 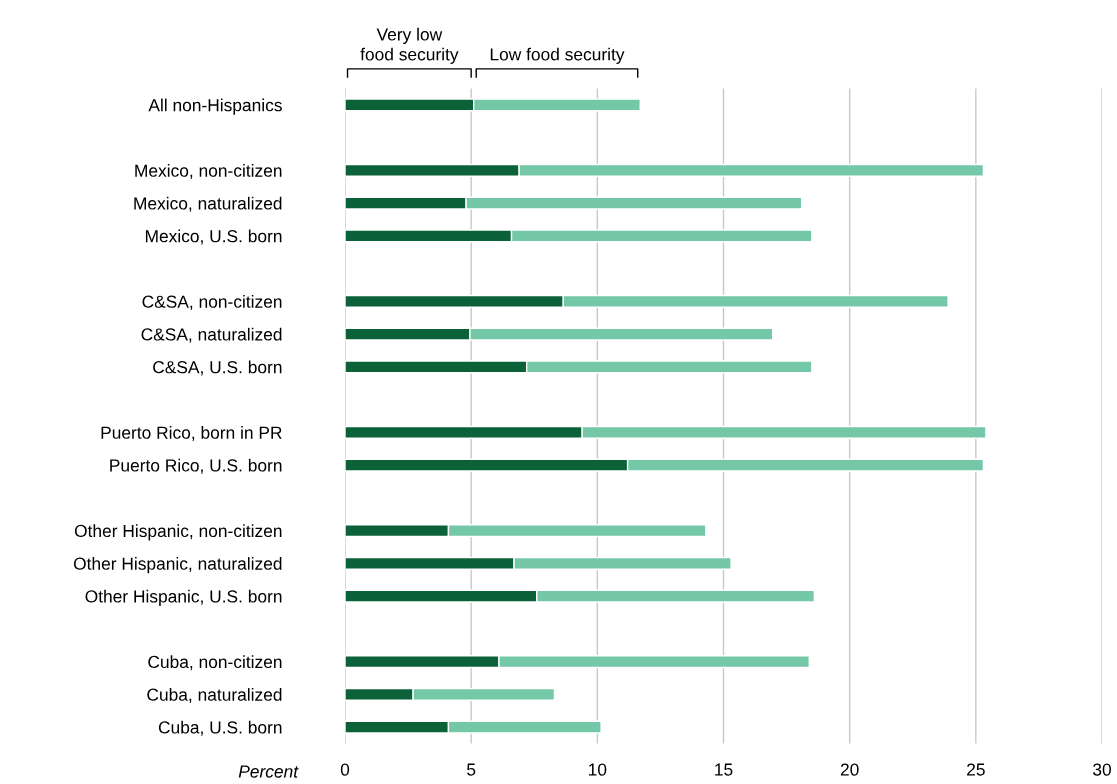 What do you see at coordinates (471, 769) in the screenshot?
I see `x-tick-label: 5` at bounding box center [471, 769].